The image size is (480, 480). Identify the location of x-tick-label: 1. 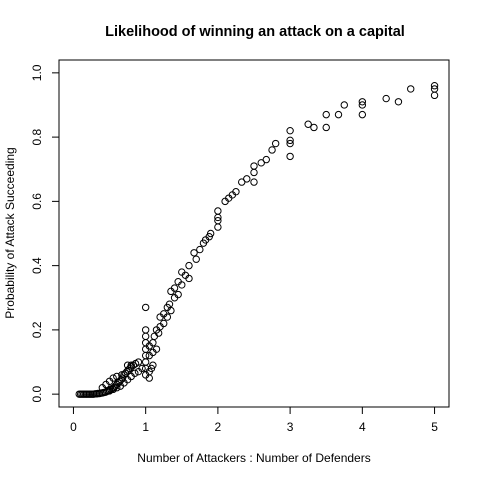
(145, 427).